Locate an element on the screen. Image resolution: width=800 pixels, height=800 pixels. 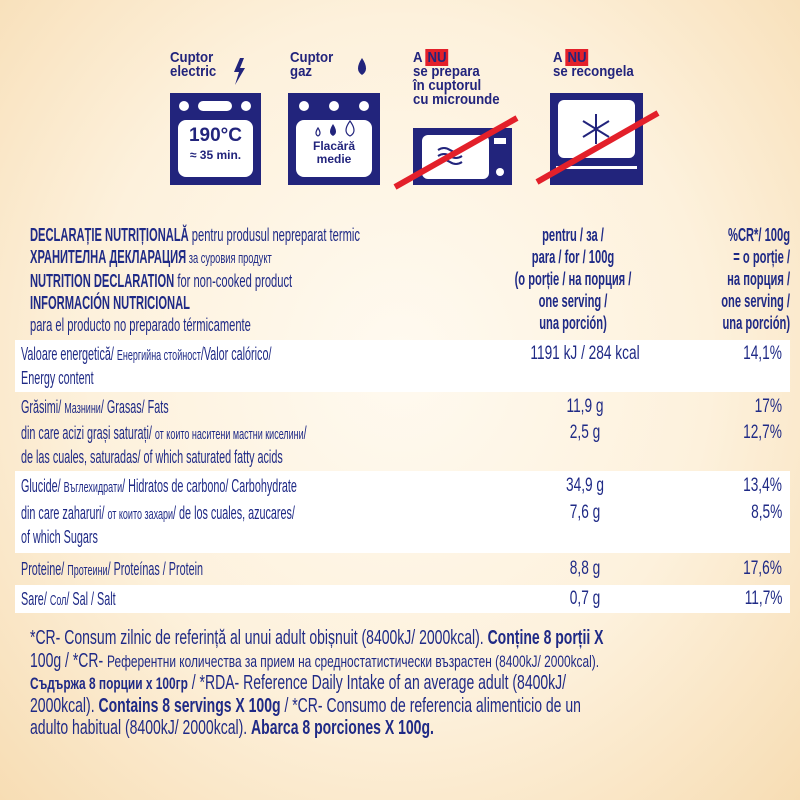
no-microwave-label: A NU se prepara în cuptorul cu microunde is located at coordinates (456, 78).